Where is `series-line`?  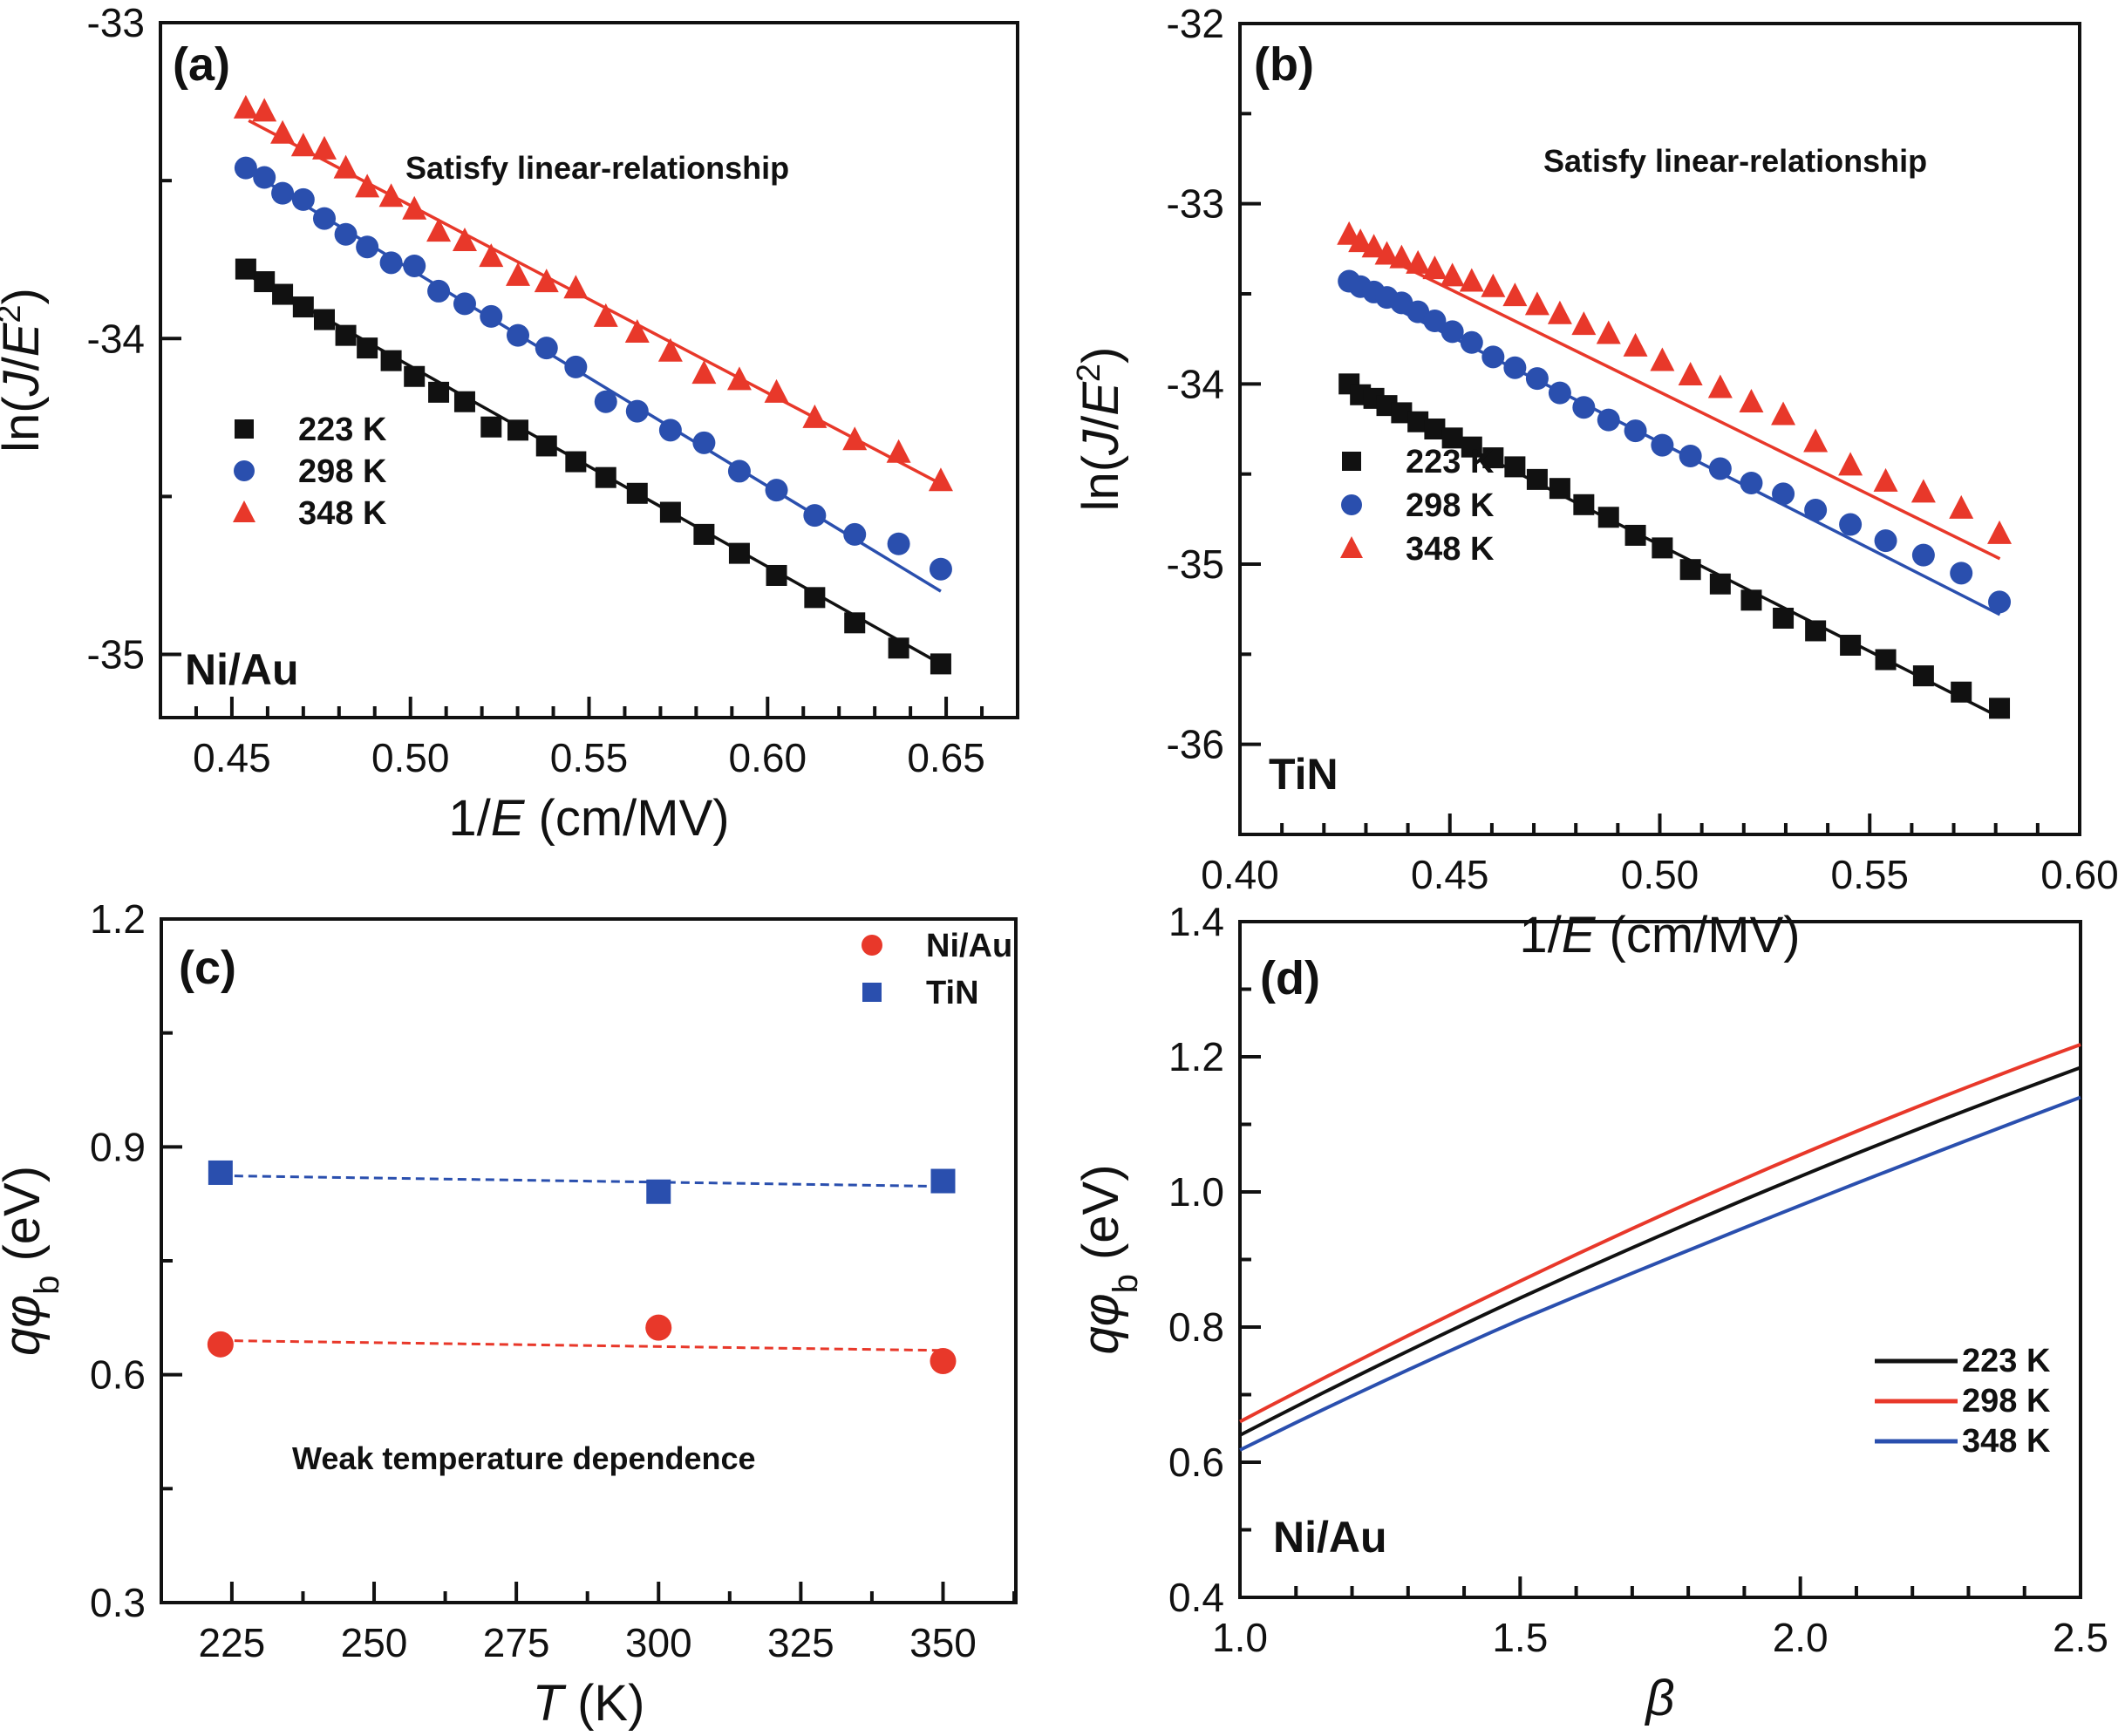 series-line is located at coordinates (1660, 1251).